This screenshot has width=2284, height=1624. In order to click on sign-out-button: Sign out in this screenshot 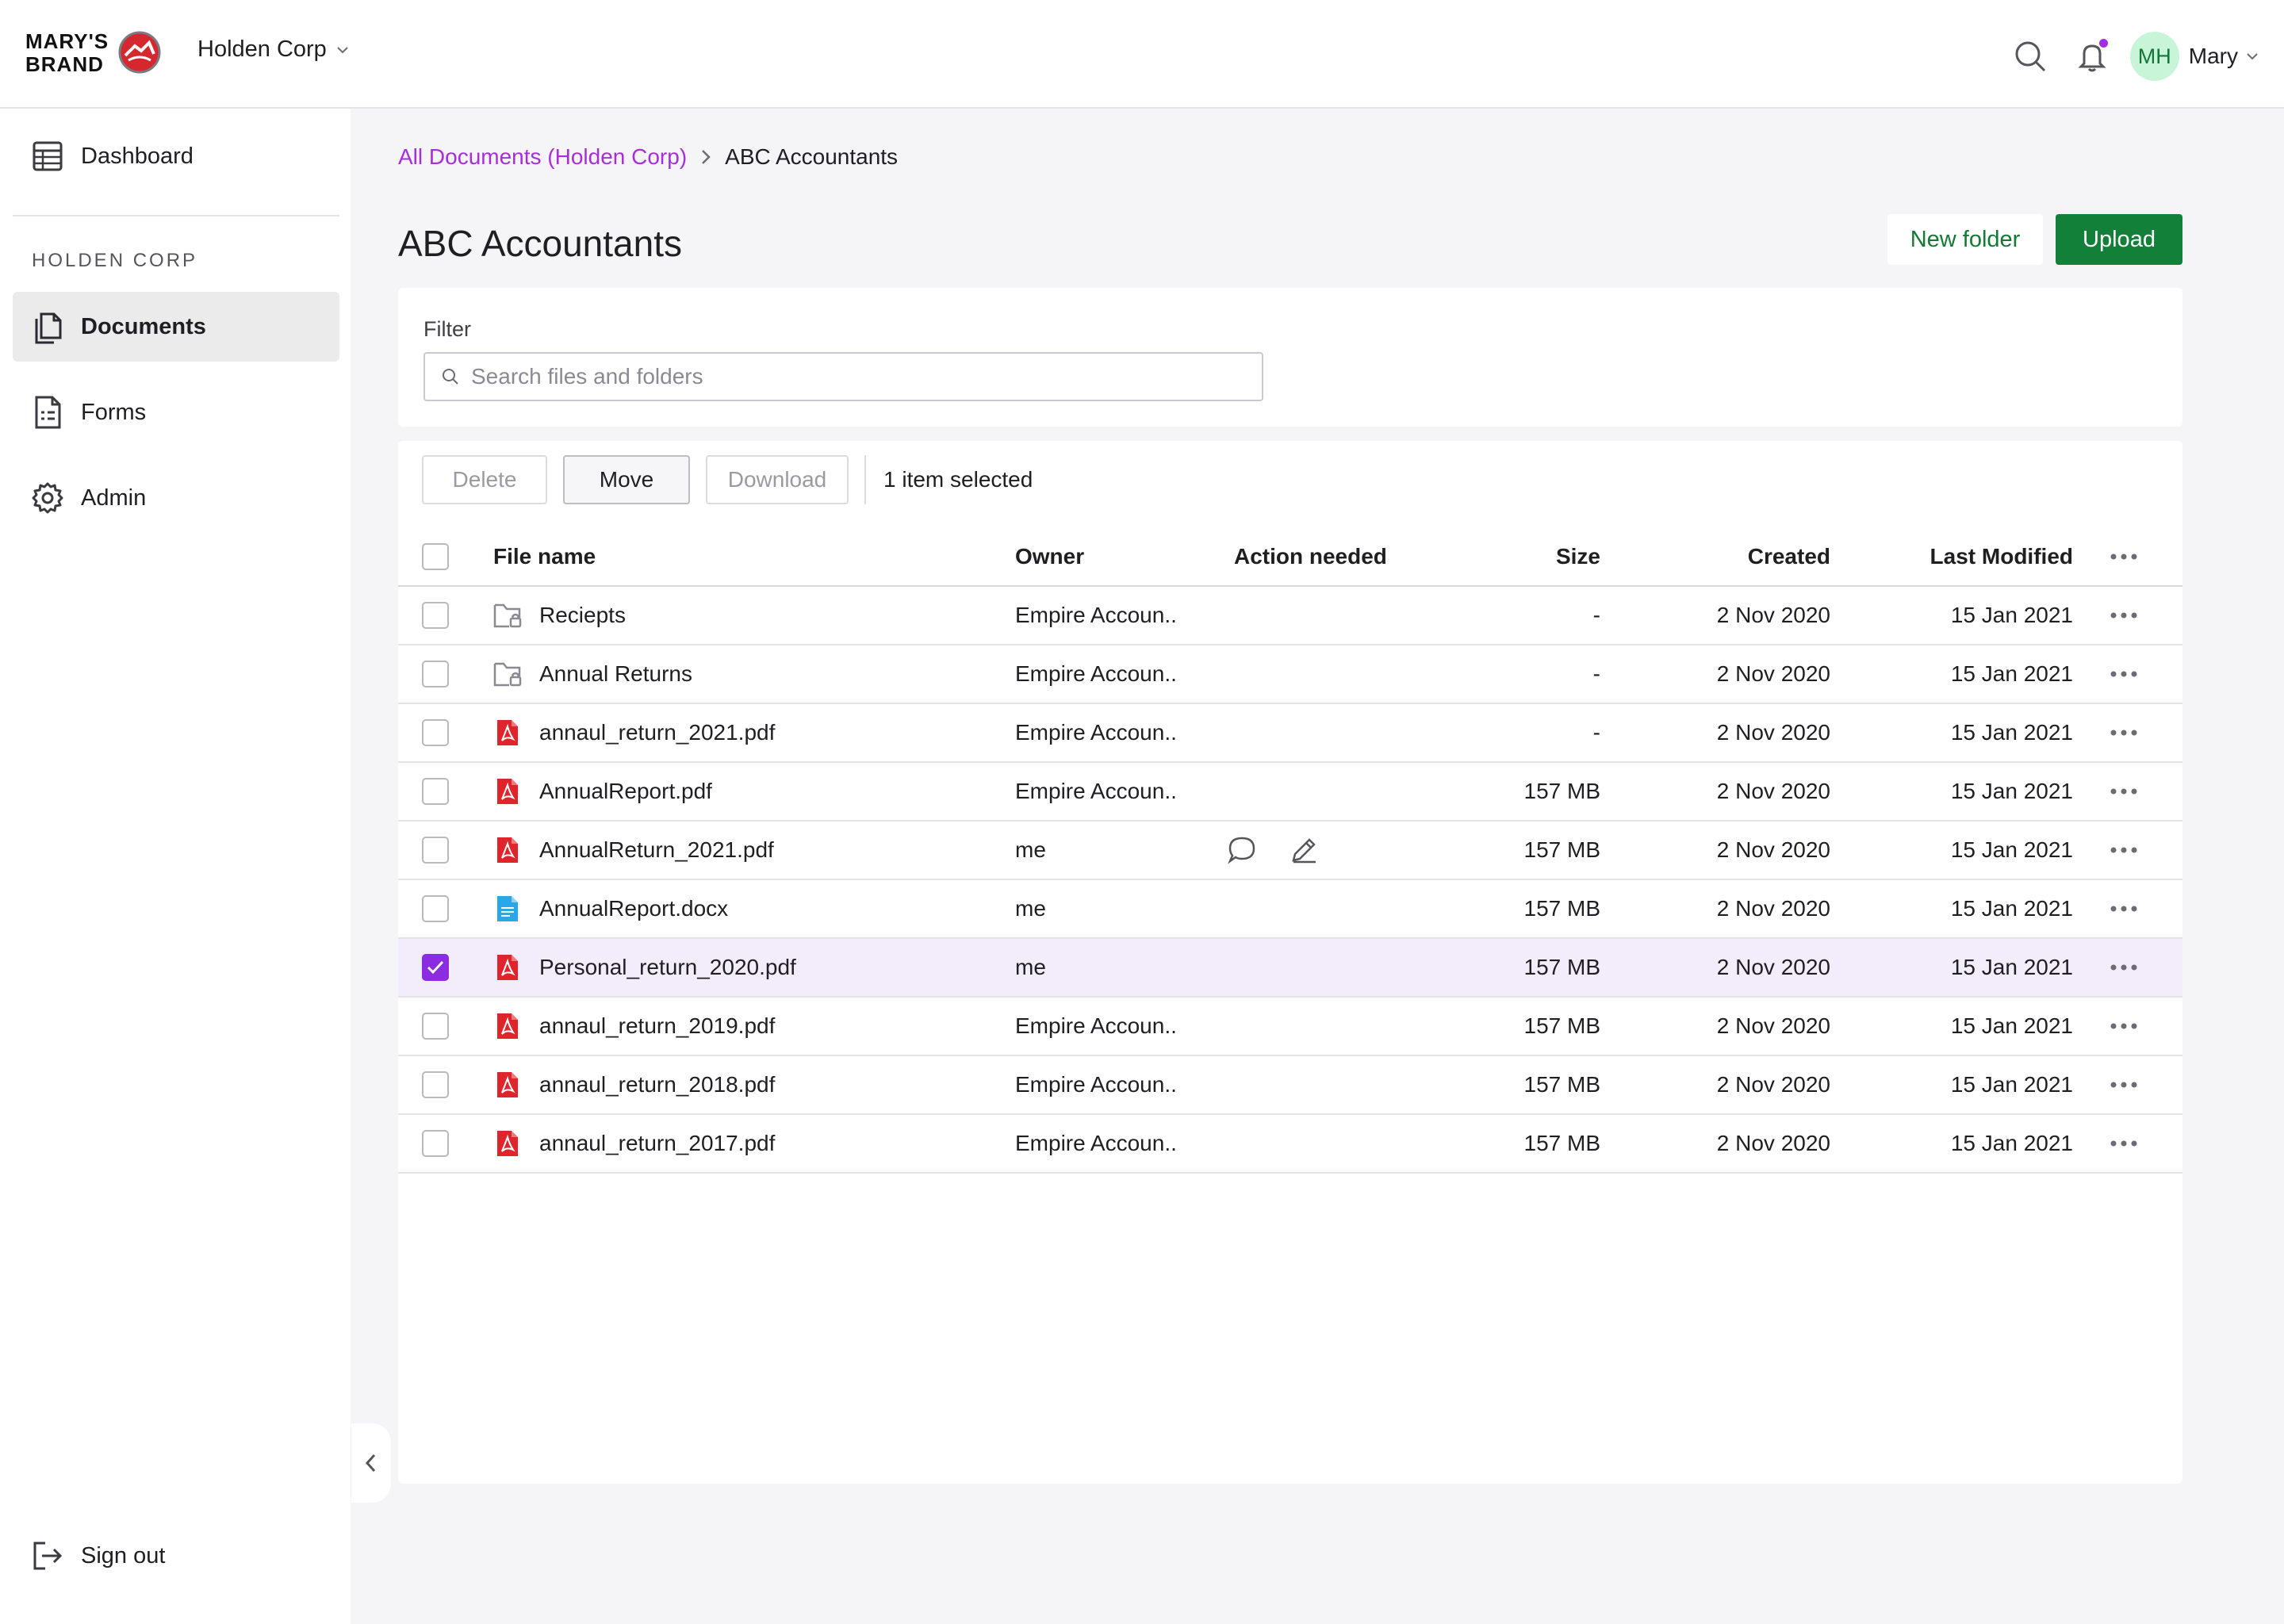, I will do `click(132, 1556)`.